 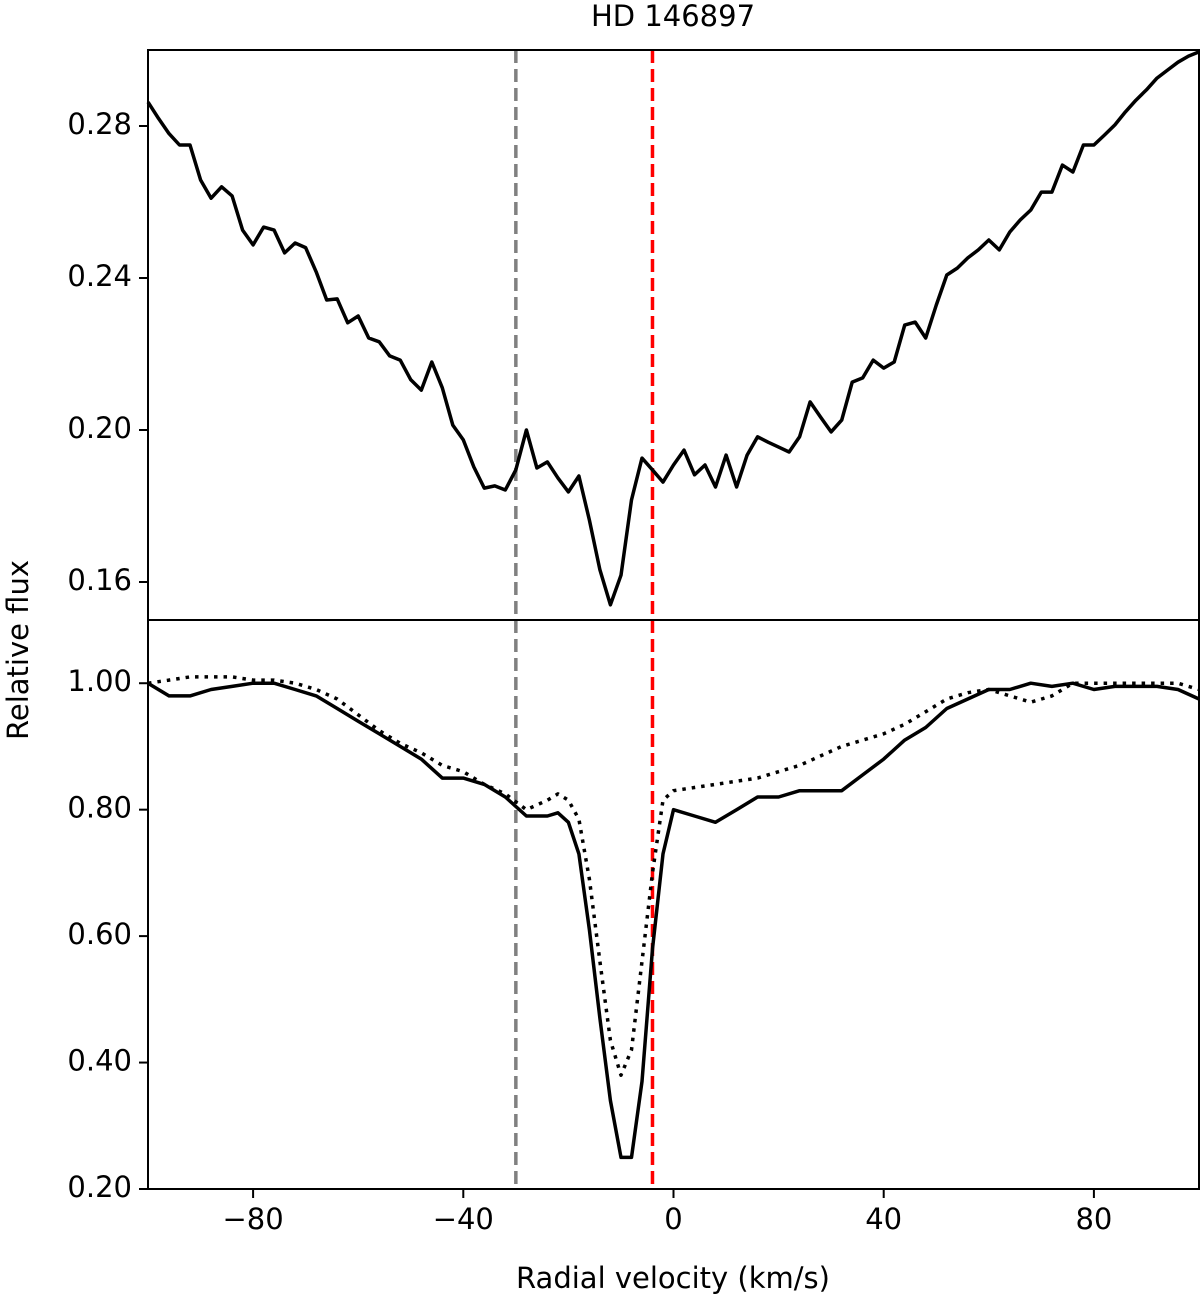 I want to click on x-tick-label: −40, so click(x=463, y=1219).